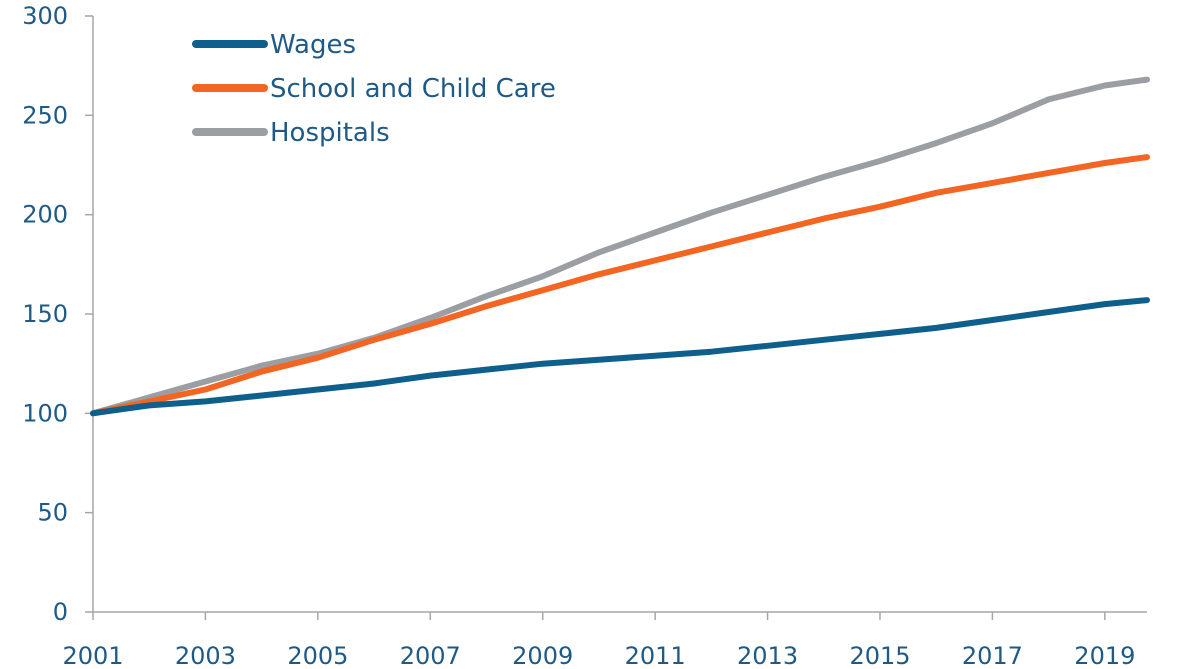 Image resolution: width=1200 pixels, height=669 pixels. What do you see at coordinates (330, 133) in the screenshot?
I see `legend-label: Hospitals` at bounding box center [330, 133].